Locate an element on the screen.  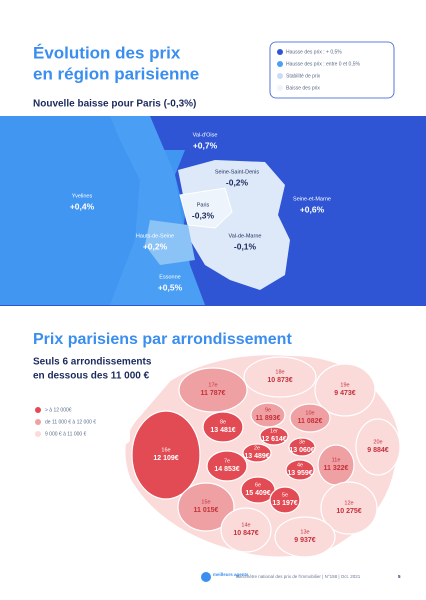
arrondissement-name: 2e is located at coordinates (257, 448).